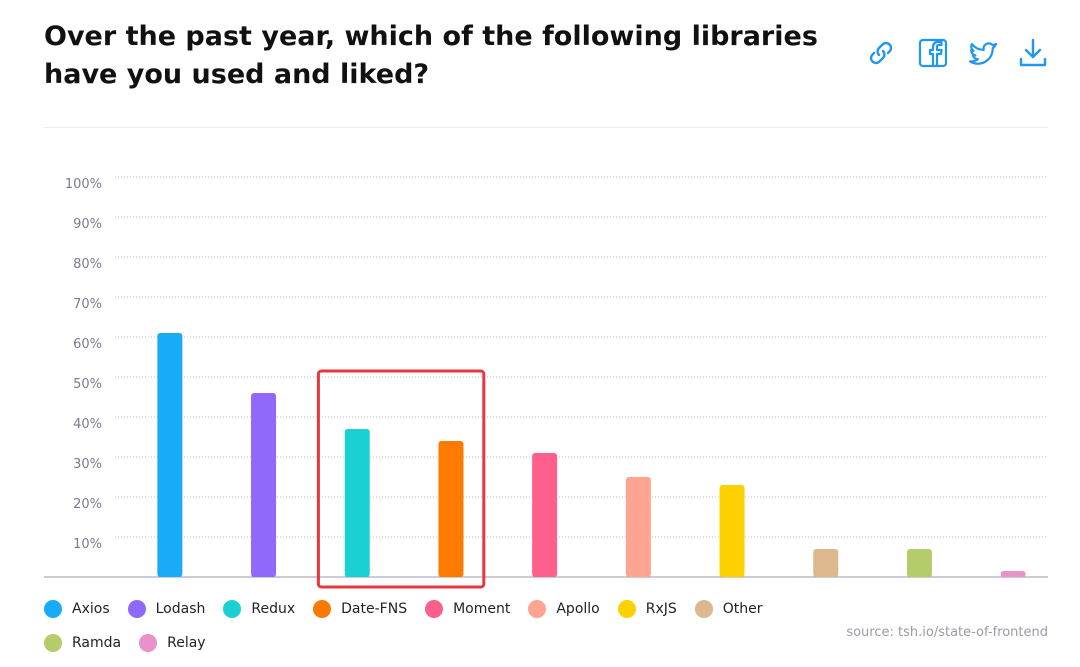 This screenshot has height=667, width=1080. Describe the element at coordinates (87, 304) in the screenshot. I see `y-tick-label: 70%` at that location.